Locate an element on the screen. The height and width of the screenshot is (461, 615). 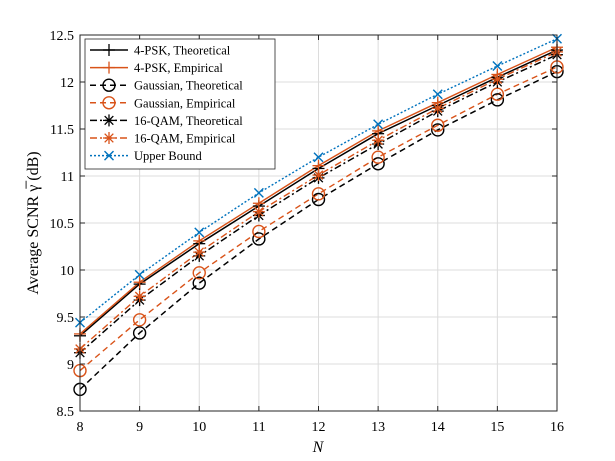
y-tick-label: 9 is located at coordinates (70, 365).